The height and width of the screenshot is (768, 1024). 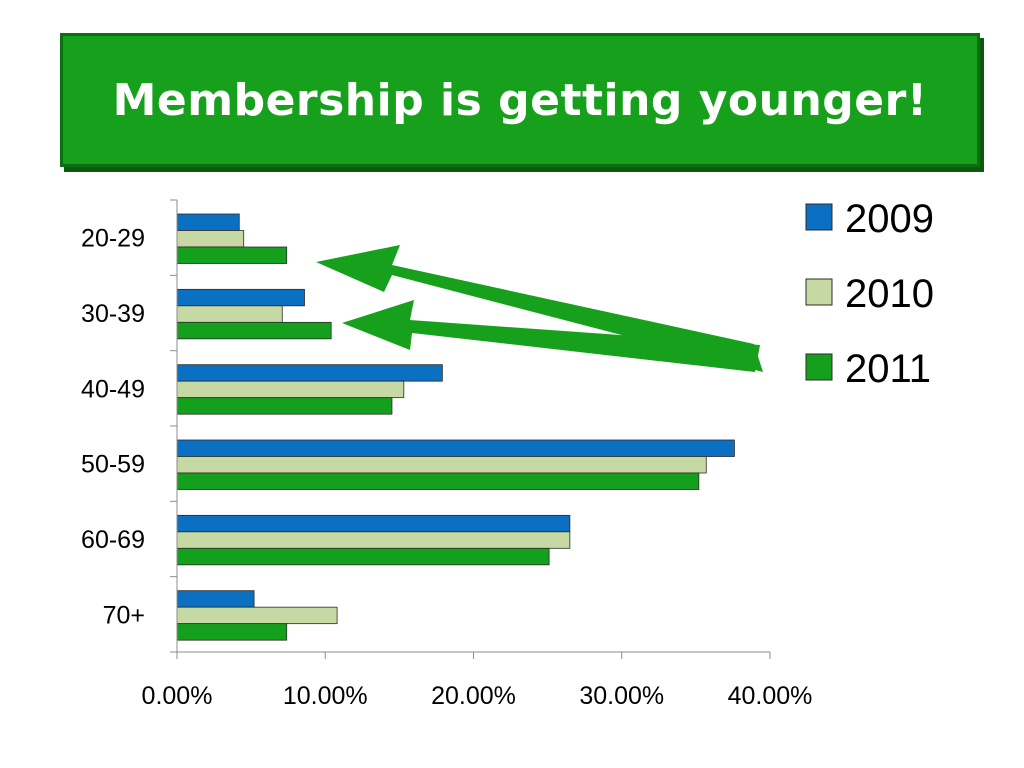 What do you see at coordinates (113, 465) in the screenshot?
I see `category-label: 50-59` at bounding box center [113, 465].